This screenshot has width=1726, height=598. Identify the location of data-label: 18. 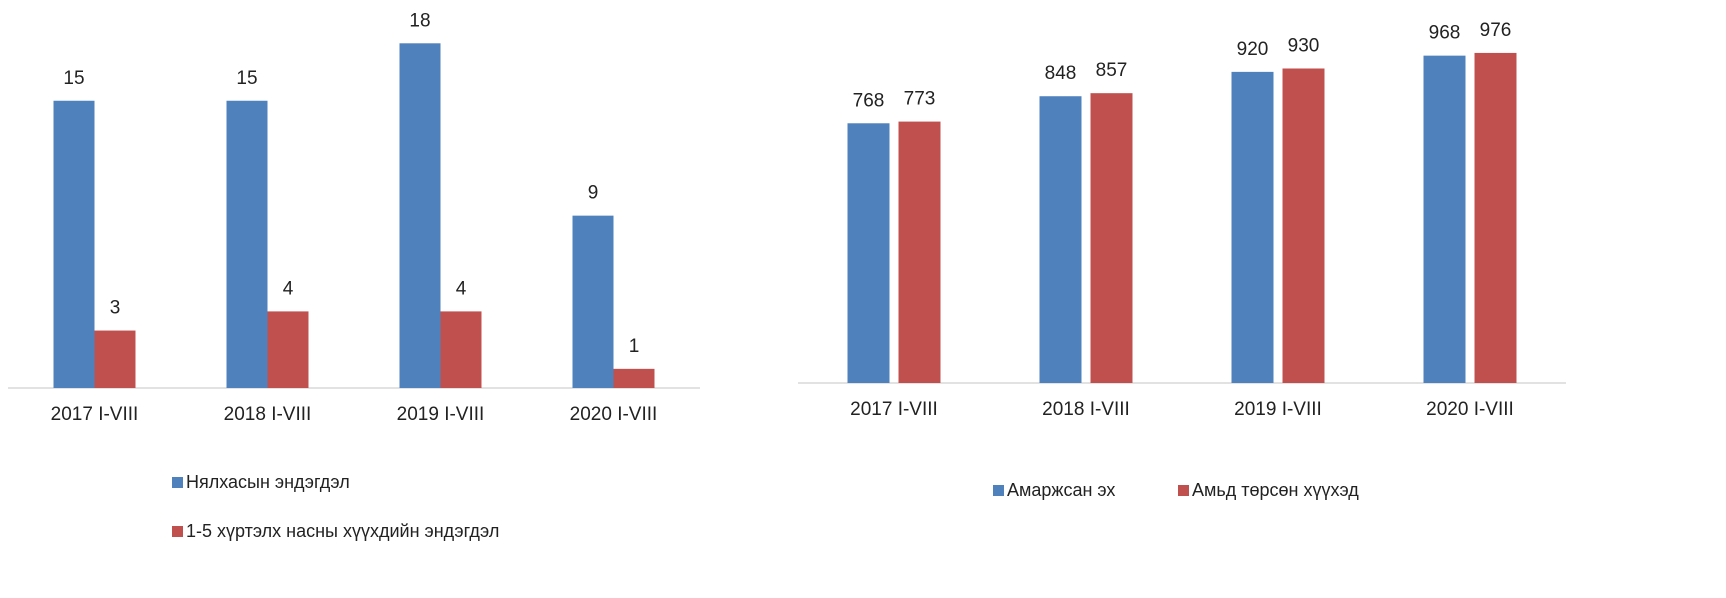
(419, 20).